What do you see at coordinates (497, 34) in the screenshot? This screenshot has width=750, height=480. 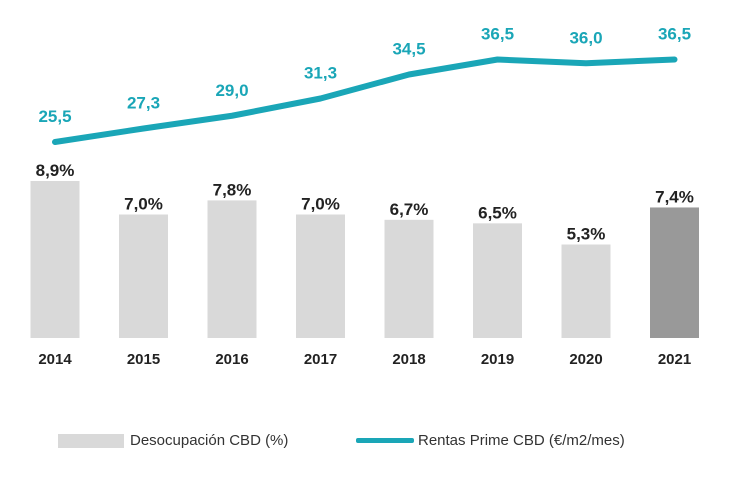 I see `rentas-label-2019: 36,5` at bounding box center [497, 34].